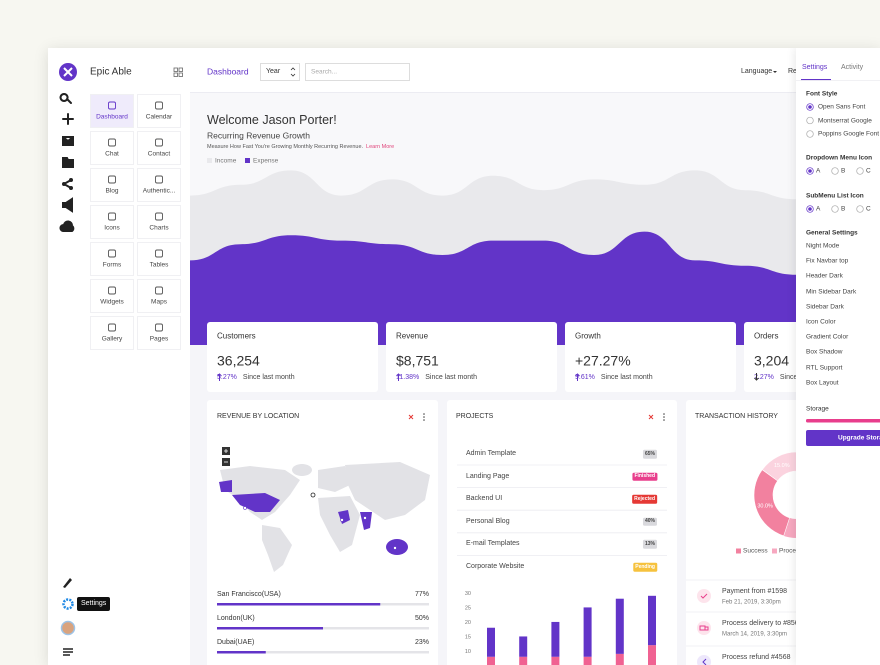 The height and width of the screenshot is (665, 880). I want to click on upgrade-button, so click(843, 438).